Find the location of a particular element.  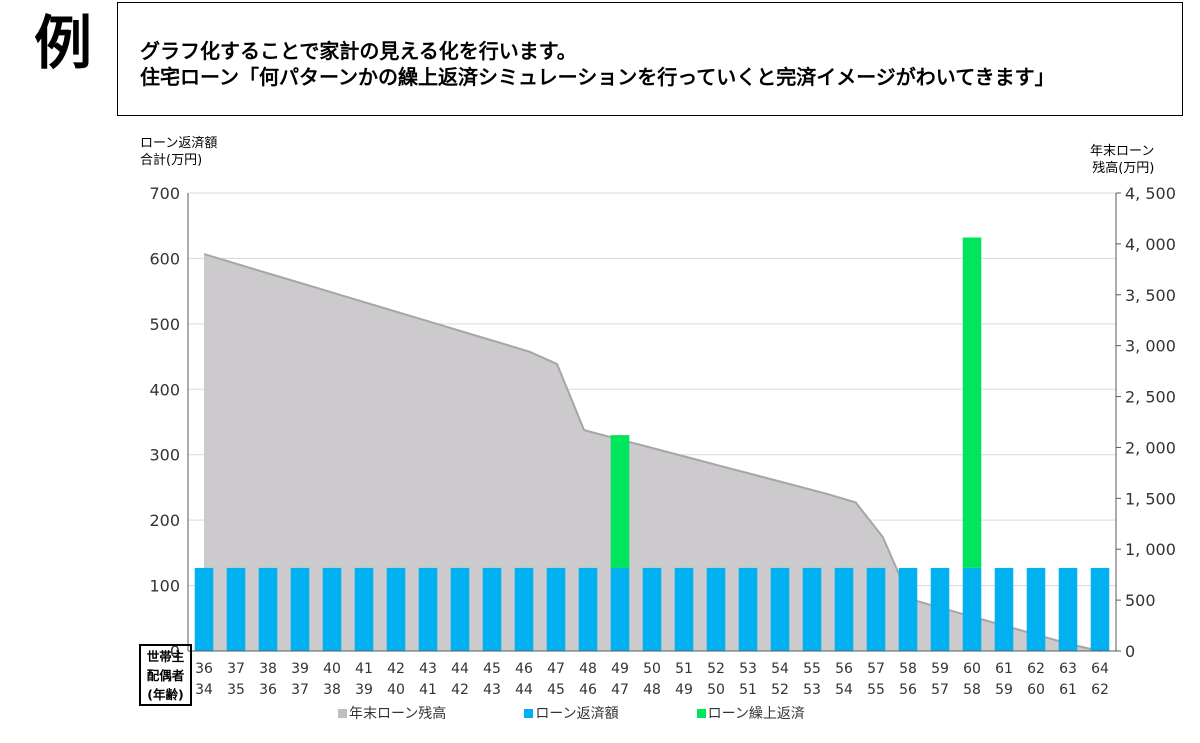

spouse-age-label: 46 is located at coordinates (588, 690).